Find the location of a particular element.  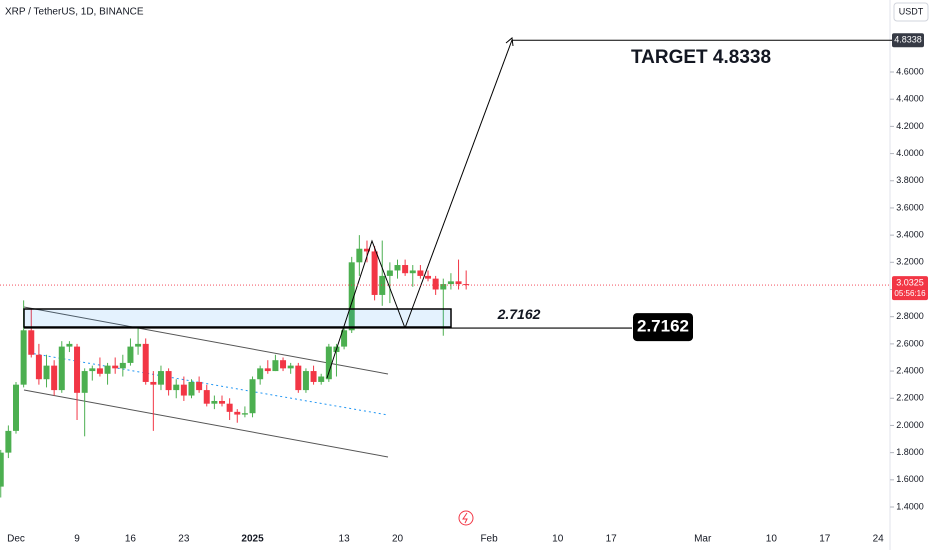

y-tick-label: 3.4000 is located at coordinates (910, 235).